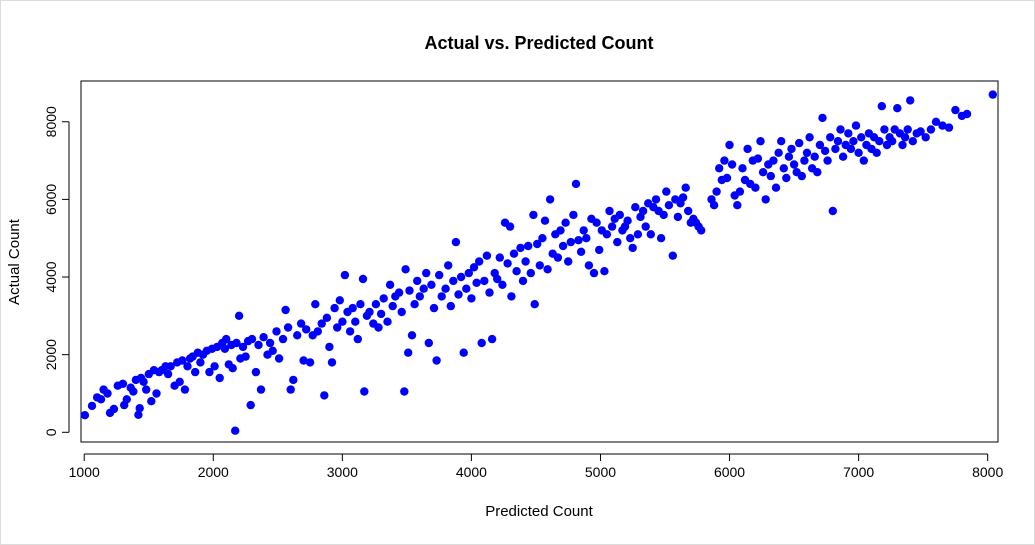 The image size is (1035, 545). Describe the element at coordinates (600, 472) in the screenshot. I see `x-tick-label: 5000` at that location.